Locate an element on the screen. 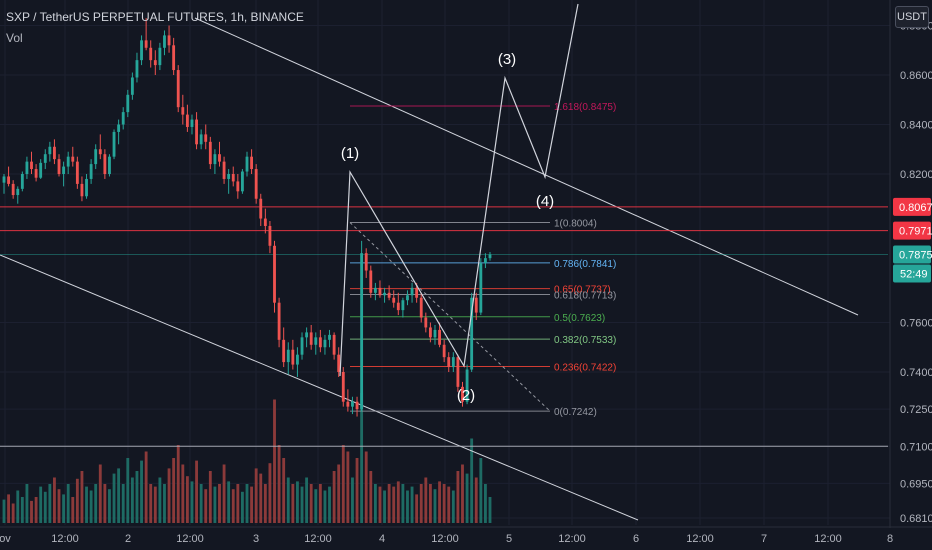  currency-badge: USDT is located at coordinates (912, 17).